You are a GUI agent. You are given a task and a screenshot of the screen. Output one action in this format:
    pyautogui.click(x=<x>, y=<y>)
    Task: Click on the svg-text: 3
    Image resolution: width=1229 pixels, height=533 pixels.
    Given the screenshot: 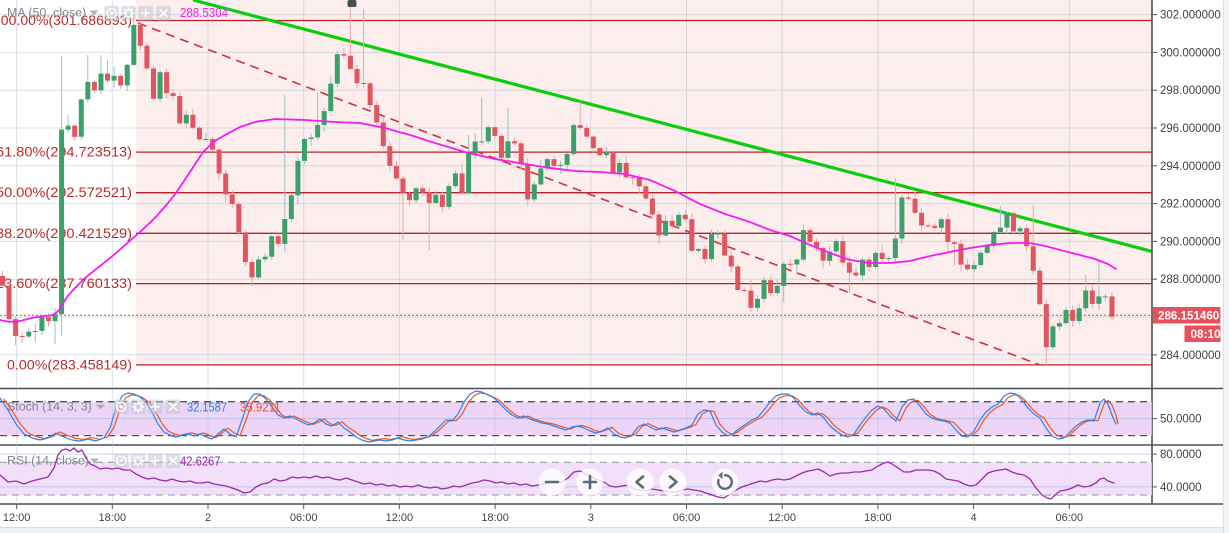 What is the action you would take?
    pyautogui.click(x=591, y=518)
    